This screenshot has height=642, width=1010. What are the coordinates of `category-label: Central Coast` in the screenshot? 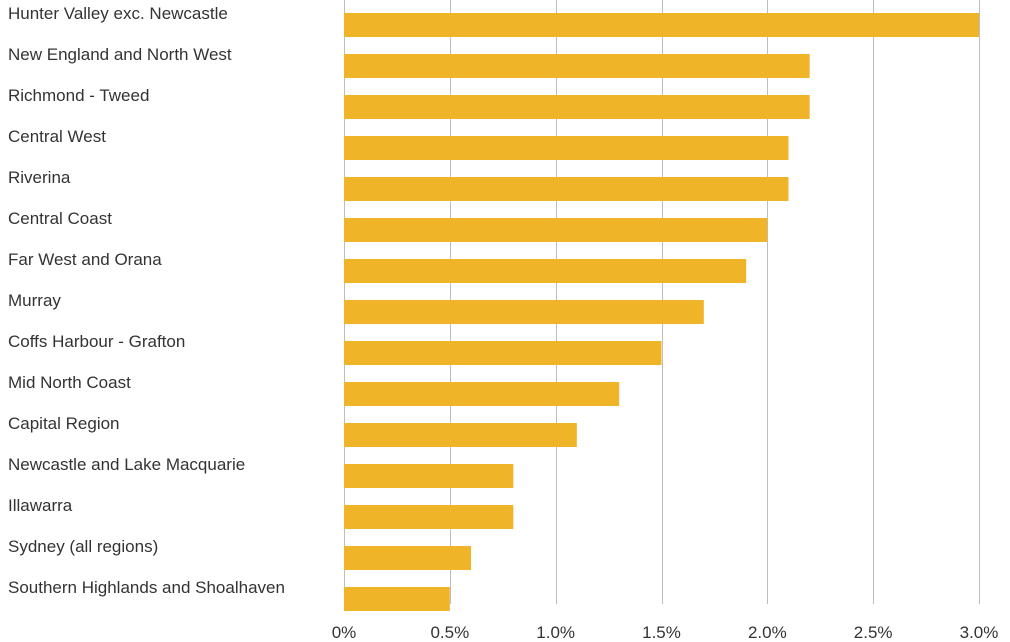 It's located at (60, 218).